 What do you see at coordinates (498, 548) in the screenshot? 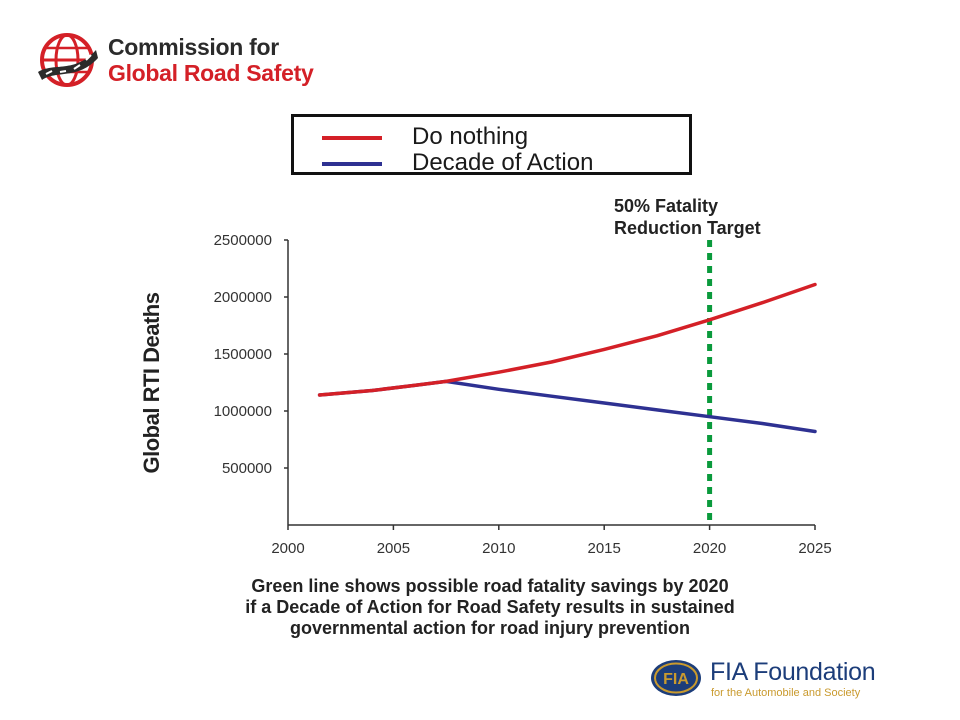
I see `x-tick-label: 2010` at bounding box center [498, 548].